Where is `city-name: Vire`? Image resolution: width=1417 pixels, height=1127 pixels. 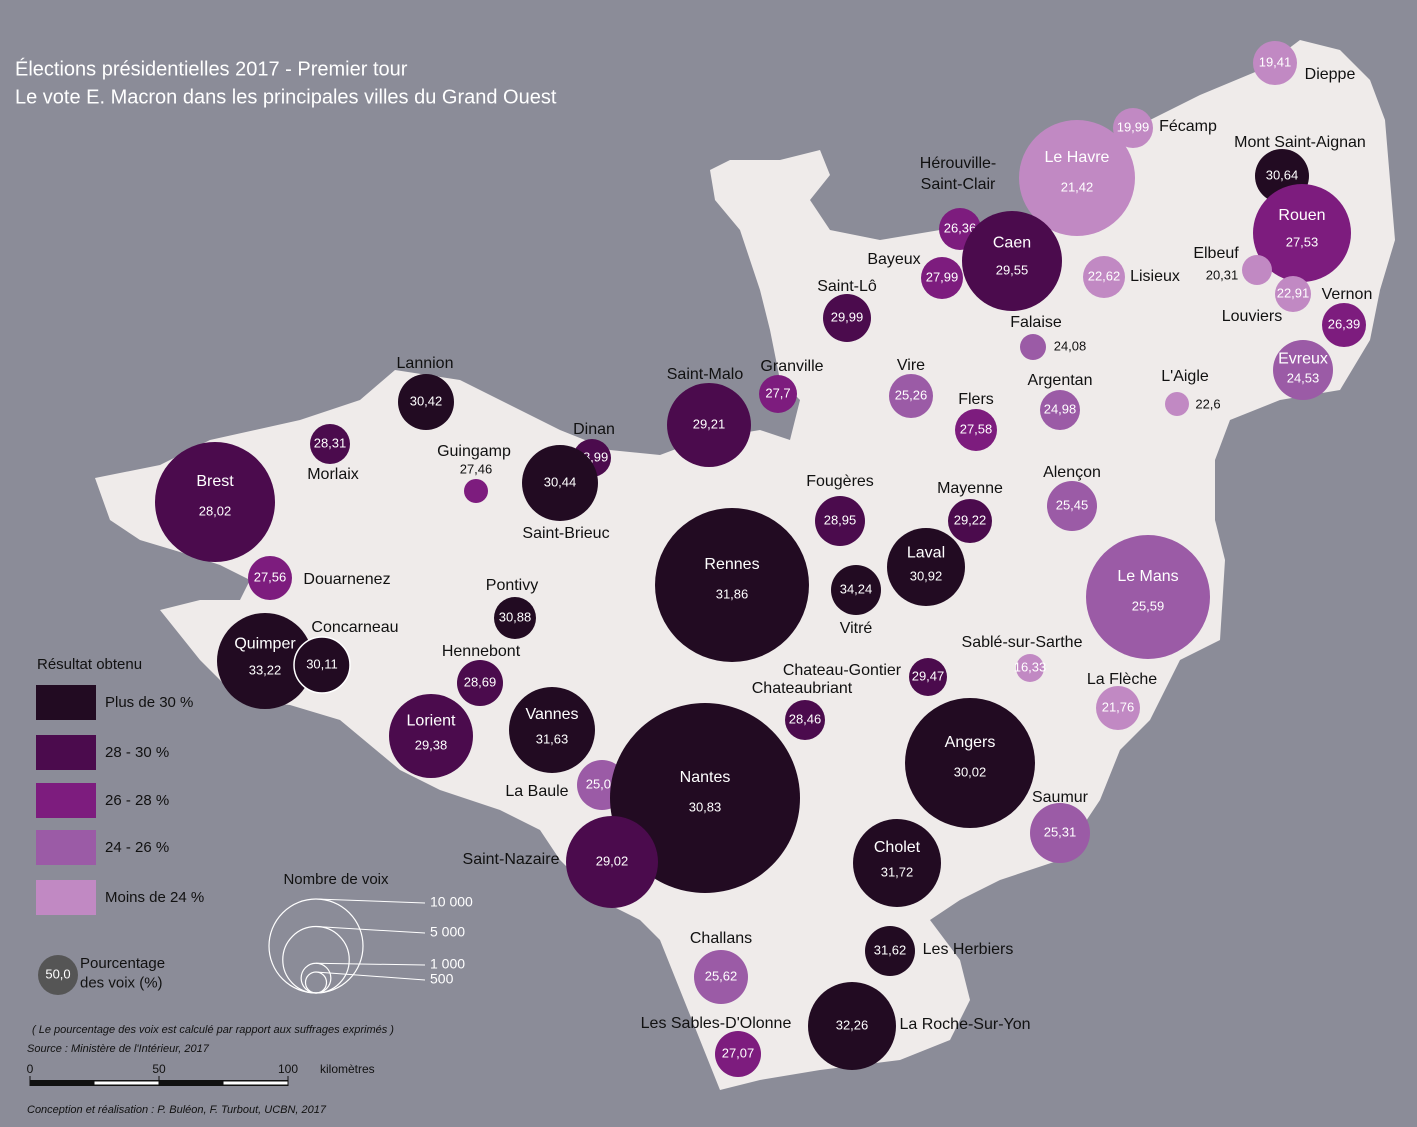 city-name: Vire is located at coordinates (911, 365).